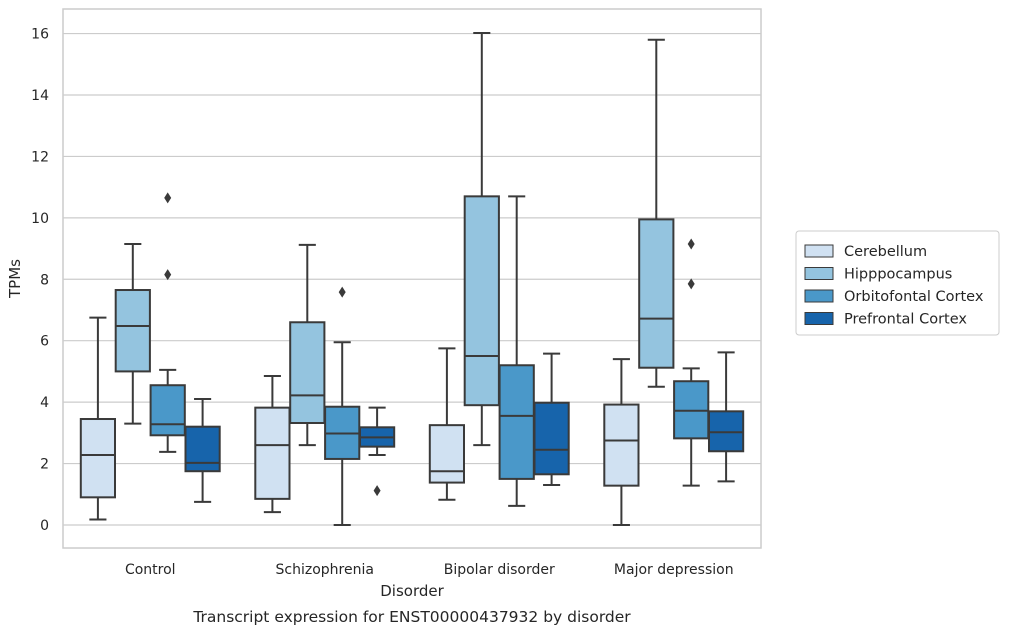  Describe the element at coordinates (499, 570) in the screenshot. I see `x-tick-label-bipolar-disorder: Bipolar disorder` at that location.